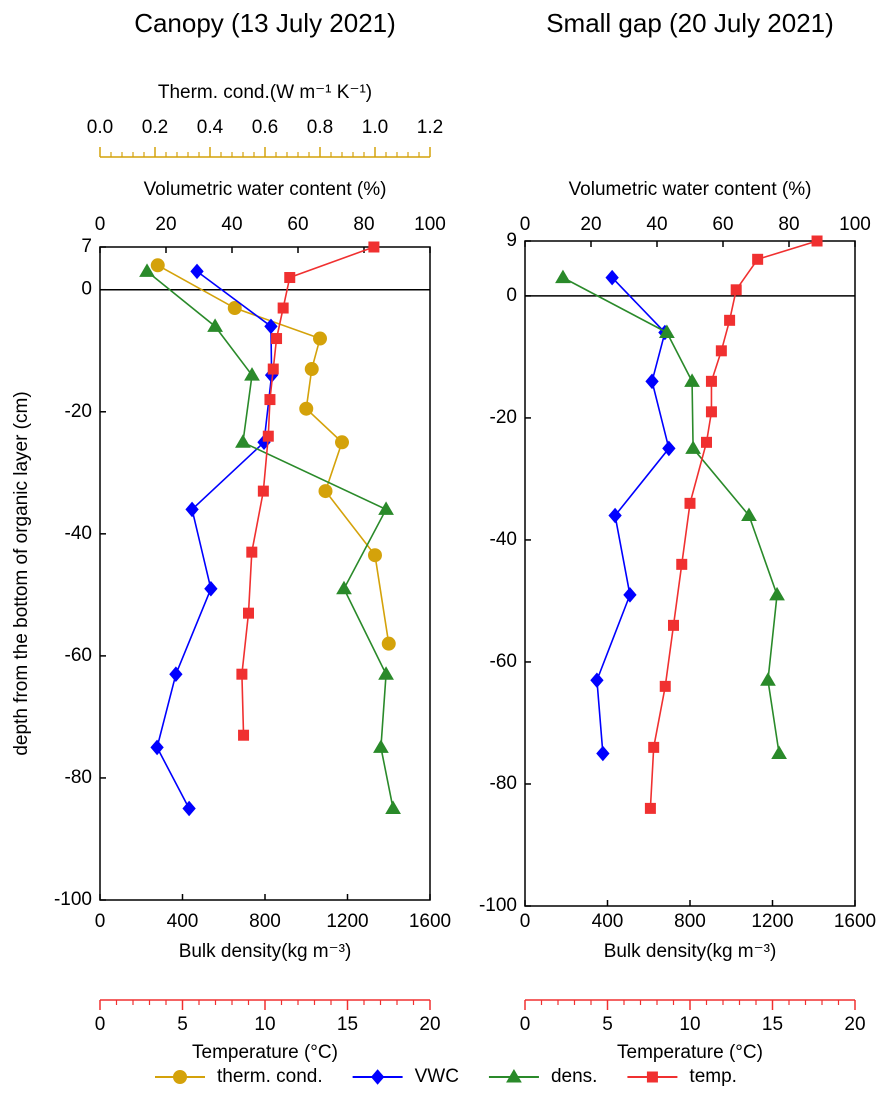  Describe the element at coordinates (86, 246) in the screenshot. I see `y-tick-label: 7` at that location.